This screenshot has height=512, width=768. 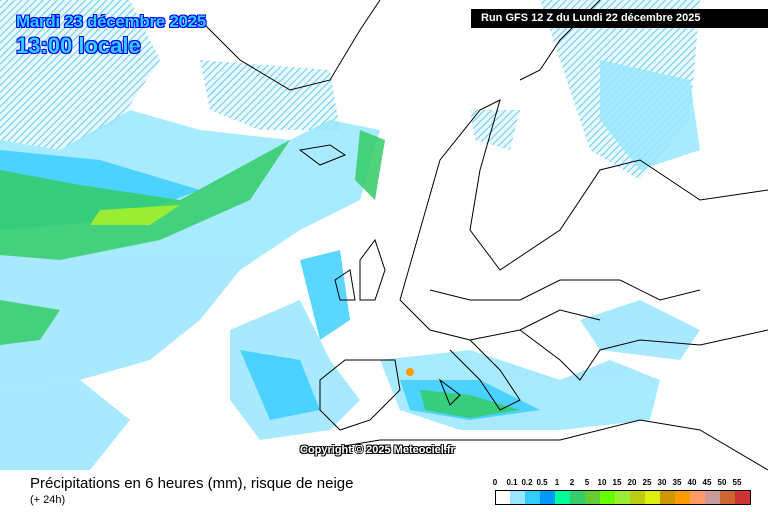 I want to click on legend-label: 15, so click(x=617, y=482).